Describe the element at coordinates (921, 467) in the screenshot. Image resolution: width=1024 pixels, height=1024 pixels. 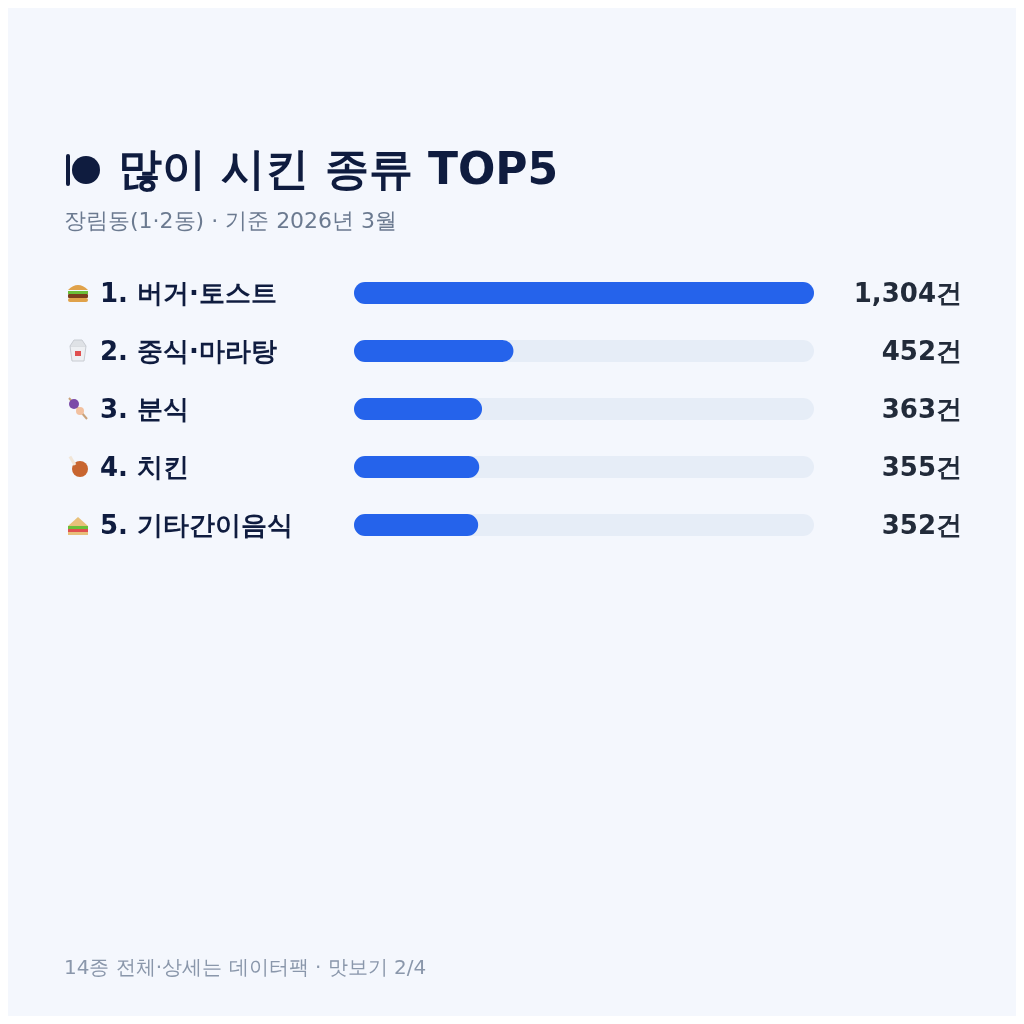
I see `data-label: 355건` at that location.